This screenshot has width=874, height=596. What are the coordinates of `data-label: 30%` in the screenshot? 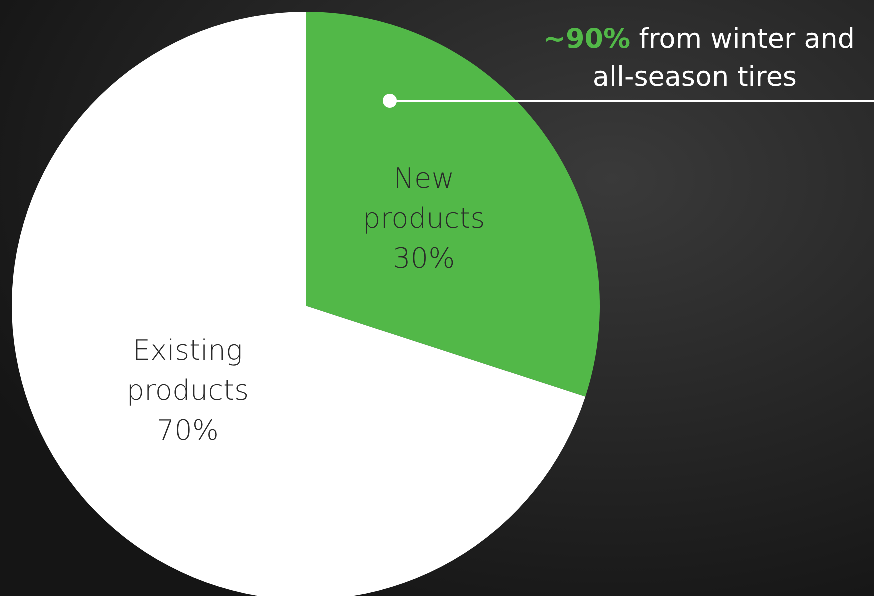 It's located at (424, 258).